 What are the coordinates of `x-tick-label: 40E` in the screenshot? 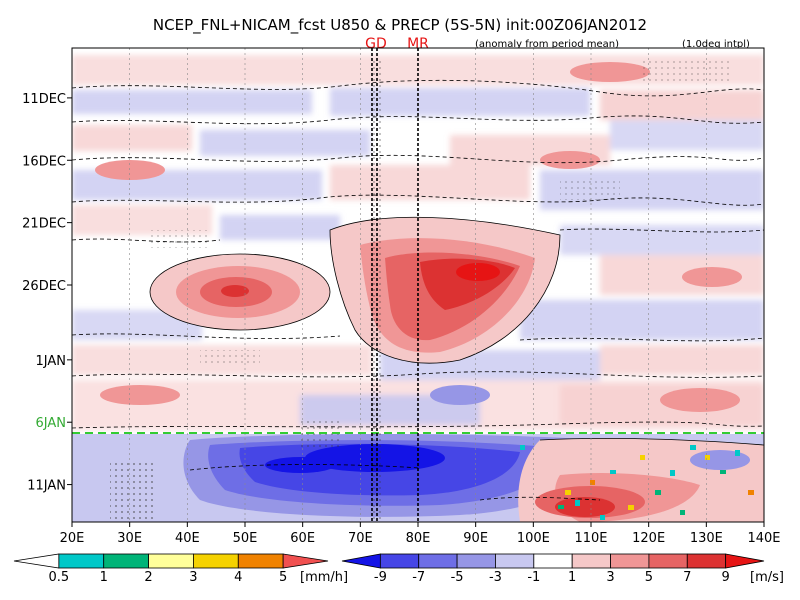 It's located at (187, 538).